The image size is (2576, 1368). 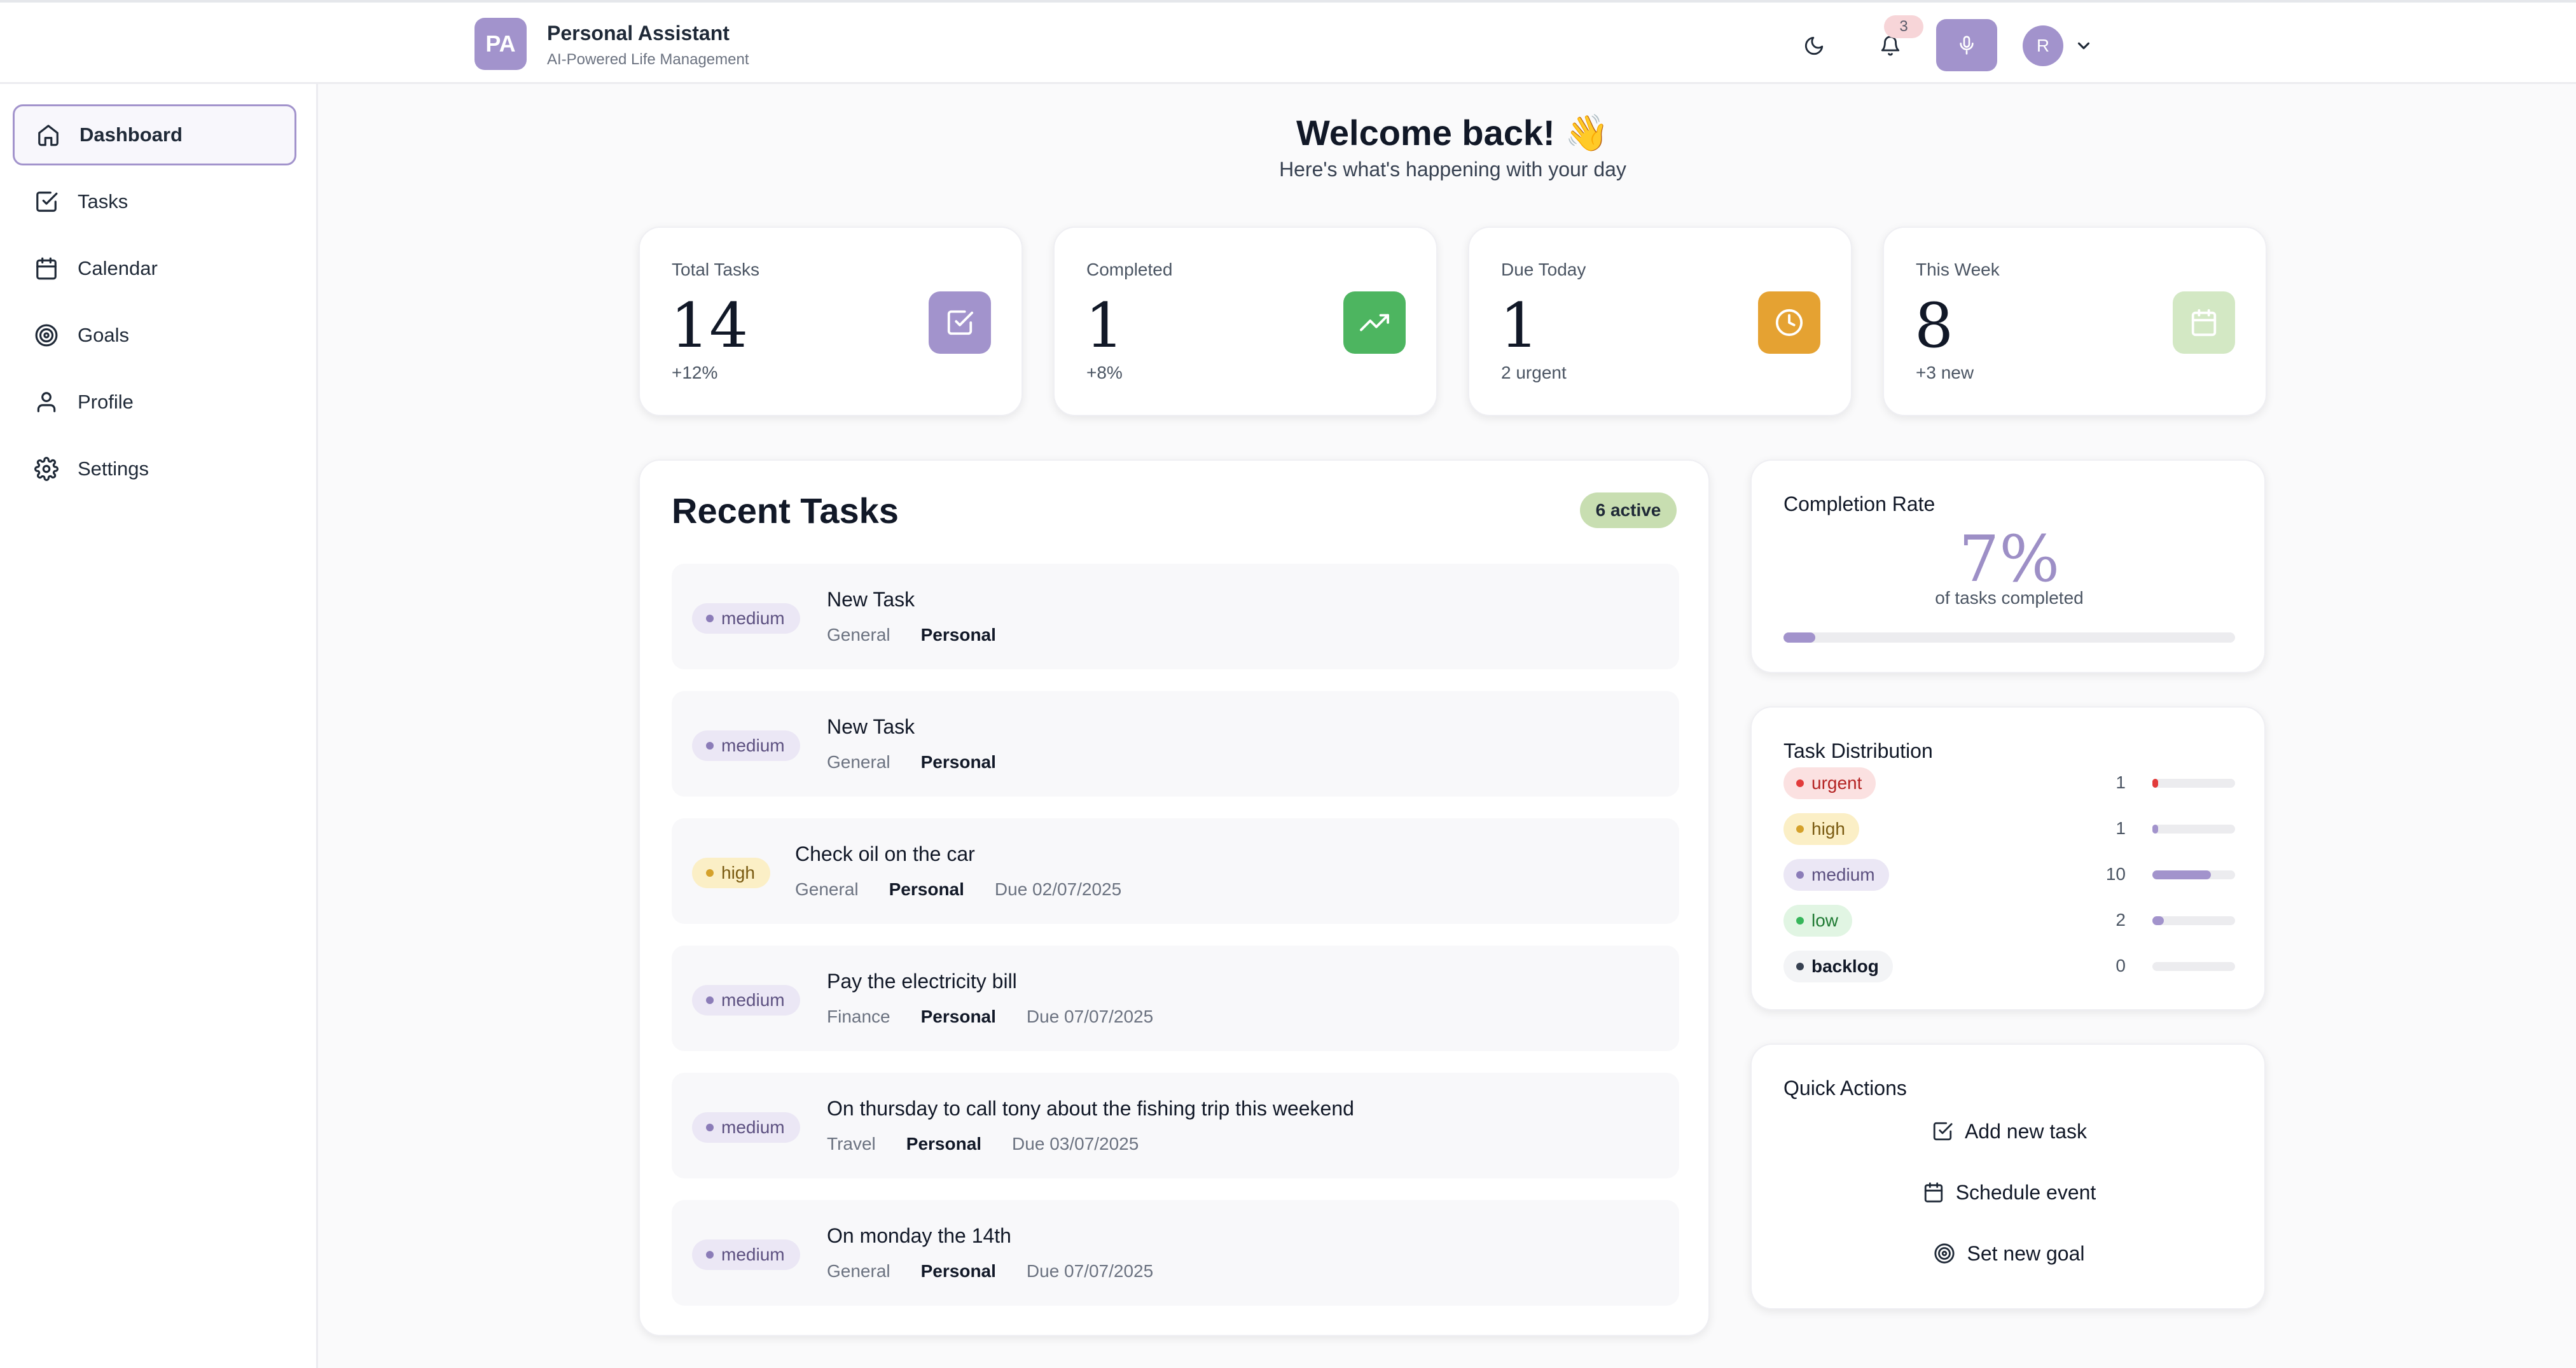 I want to click on active-count-badge: 6 active, so click(x=1628, y=510).